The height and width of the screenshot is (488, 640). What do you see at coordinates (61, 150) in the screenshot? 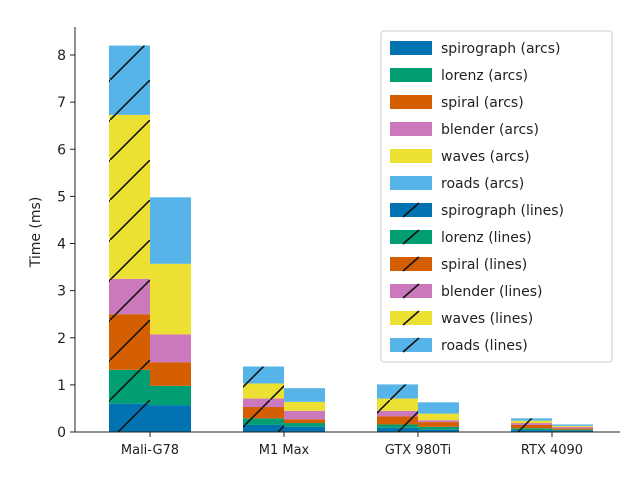
I see `y-tick-label: 6` at bounding box center [61, 150].